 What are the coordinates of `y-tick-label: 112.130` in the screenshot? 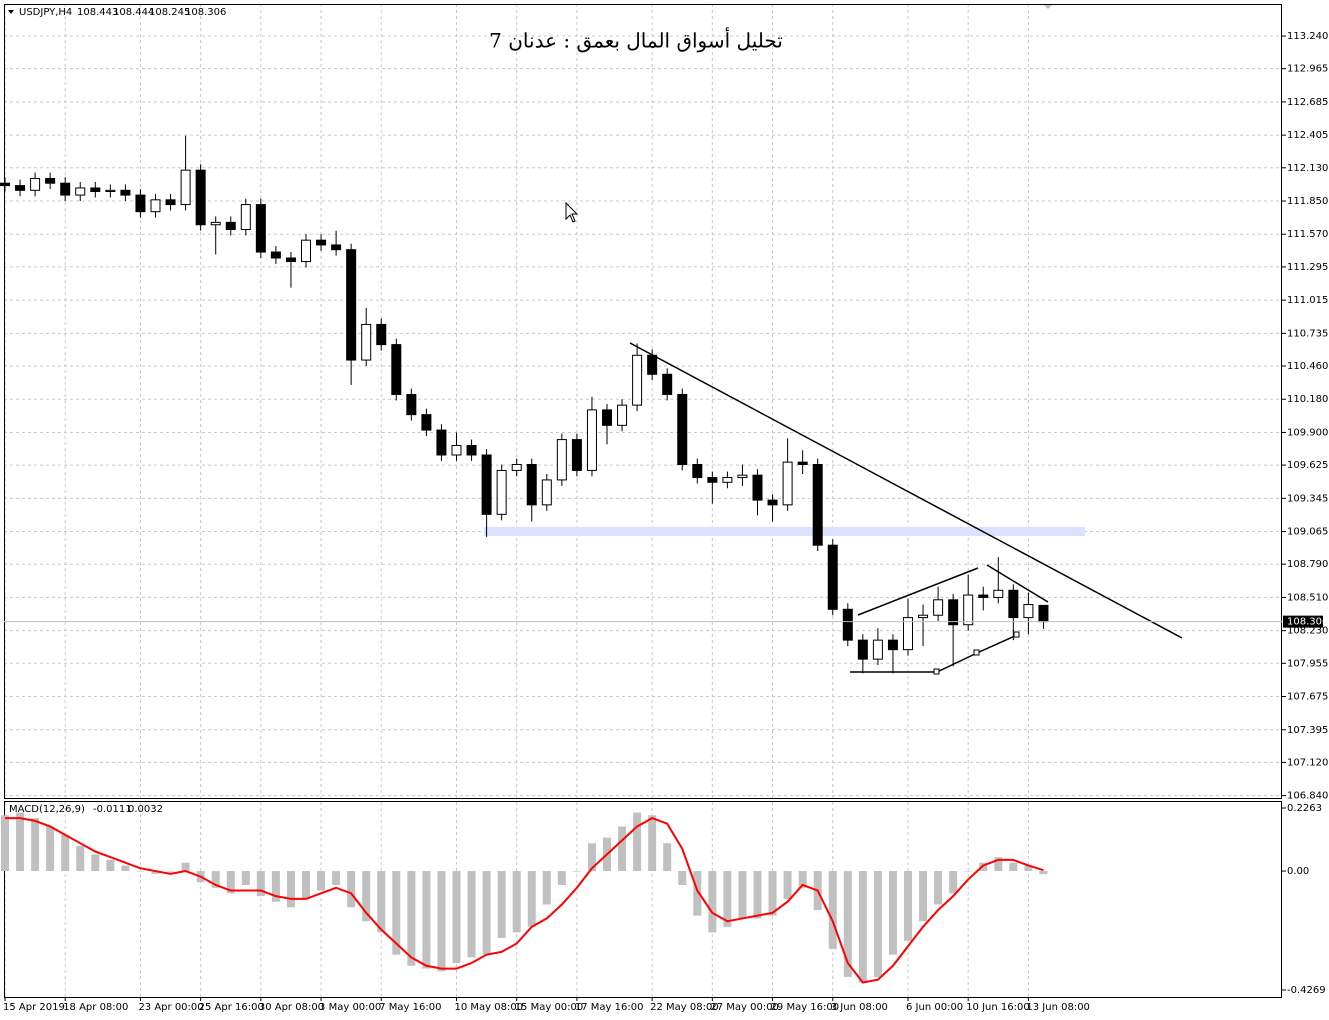 It's located at (1307, 168).